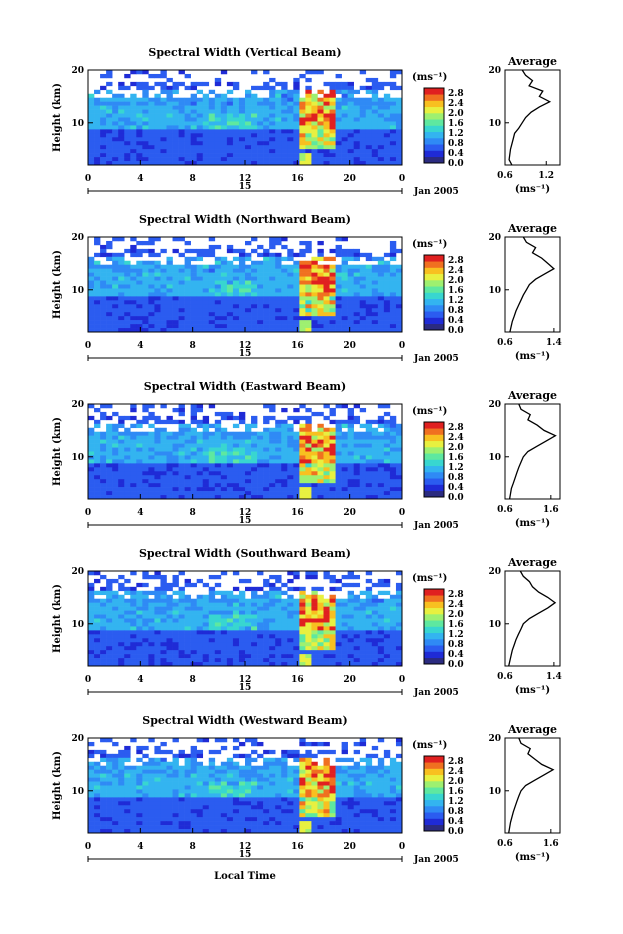 The image size is (623, 934). Describe the element at coordinates (297, 346) in the screenshot. I see `x-tick-label: 16` at that location.